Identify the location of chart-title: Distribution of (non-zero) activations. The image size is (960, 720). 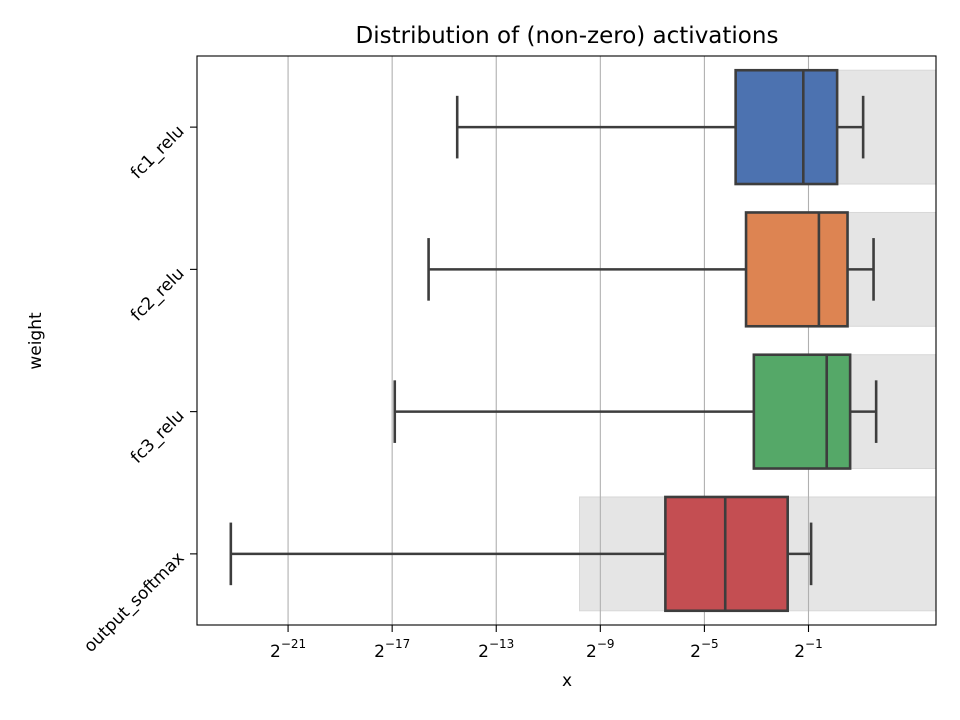
(567, 36).